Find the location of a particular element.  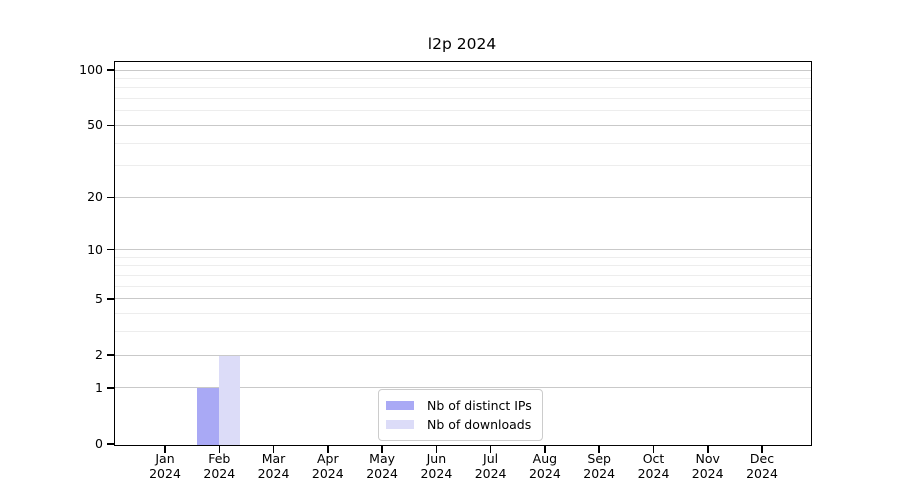

distinct-ips-swatch-icon is located at coordinates (400, 405).